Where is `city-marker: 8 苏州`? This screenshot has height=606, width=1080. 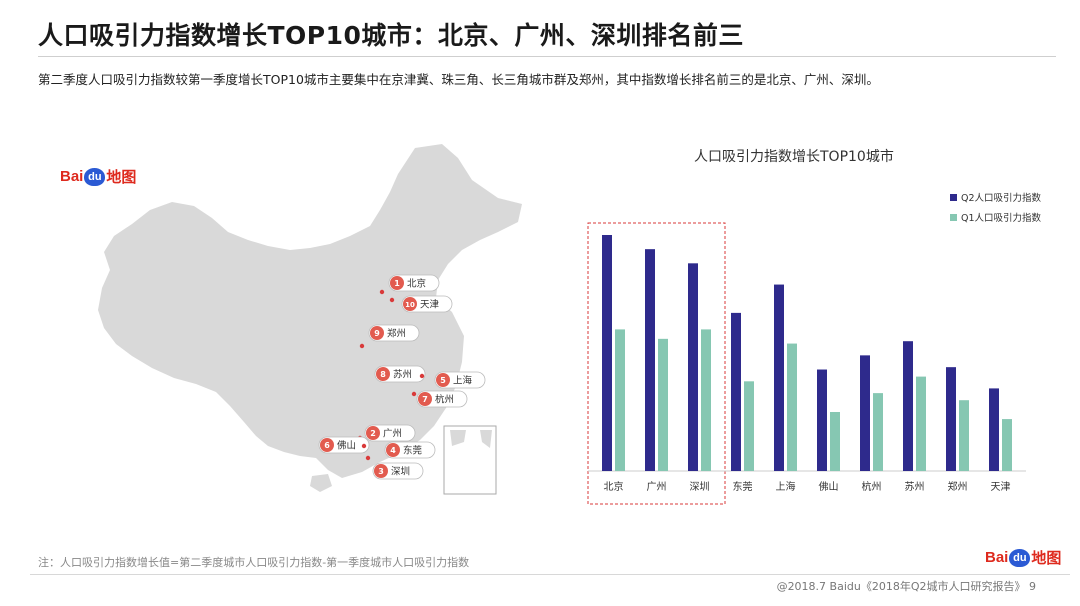 city-marker: 8 苏州 is located at coordinates (400, 374).